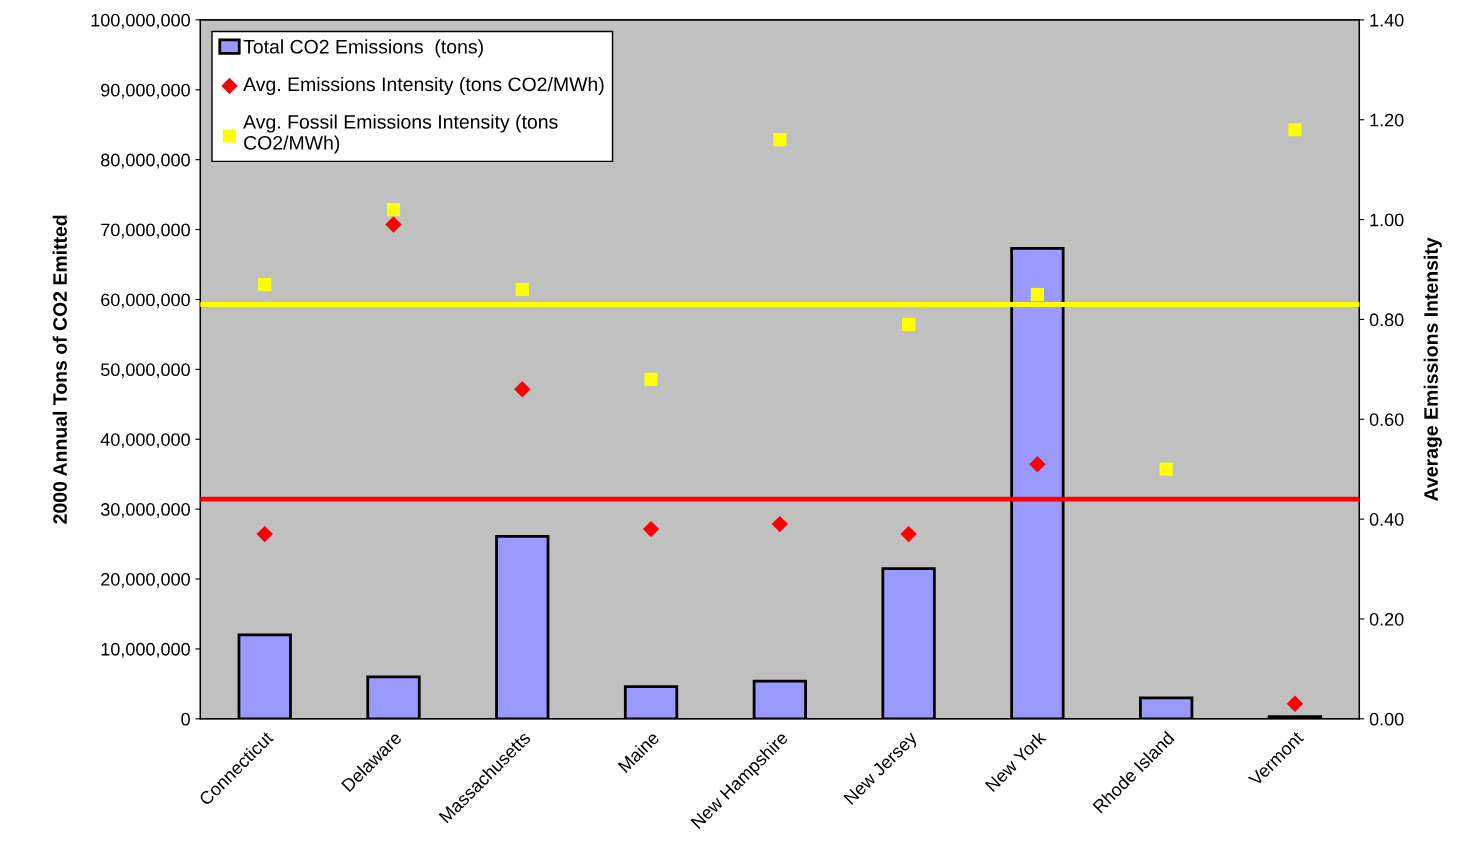 The width and height of the screenshot is (1484, 865). I want to click on y-tick-label: 70,000,000, so click(145, 231).